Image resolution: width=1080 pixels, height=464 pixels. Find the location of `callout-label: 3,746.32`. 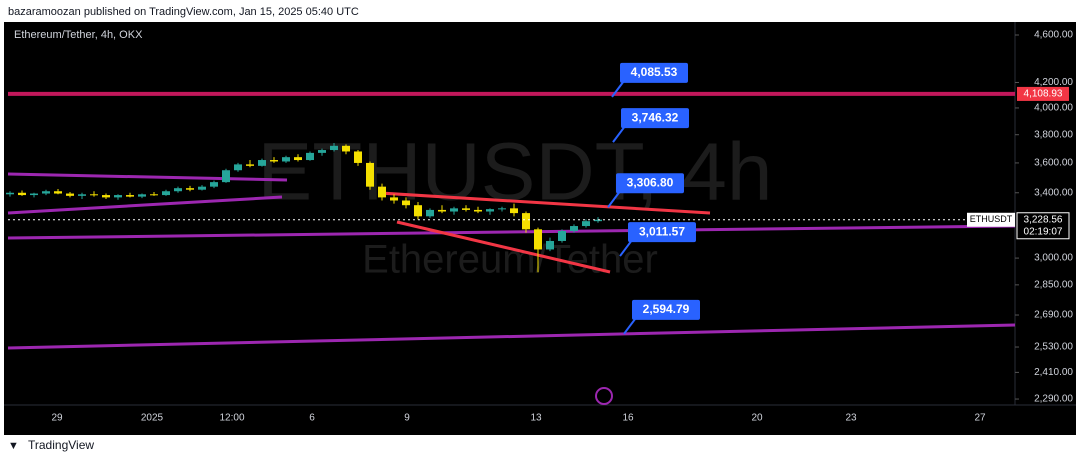

callout-label: 3,746.32 is located at coordinates (655, 117).